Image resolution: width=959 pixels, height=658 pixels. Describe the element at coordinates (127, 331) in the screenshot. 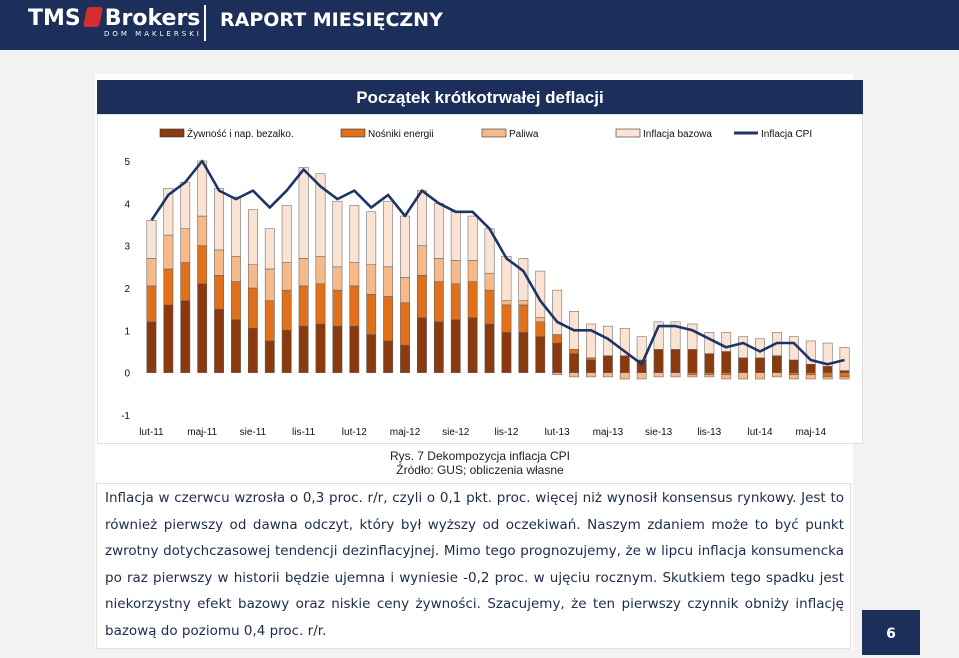

I see `y-tick-label: 1` at that location.